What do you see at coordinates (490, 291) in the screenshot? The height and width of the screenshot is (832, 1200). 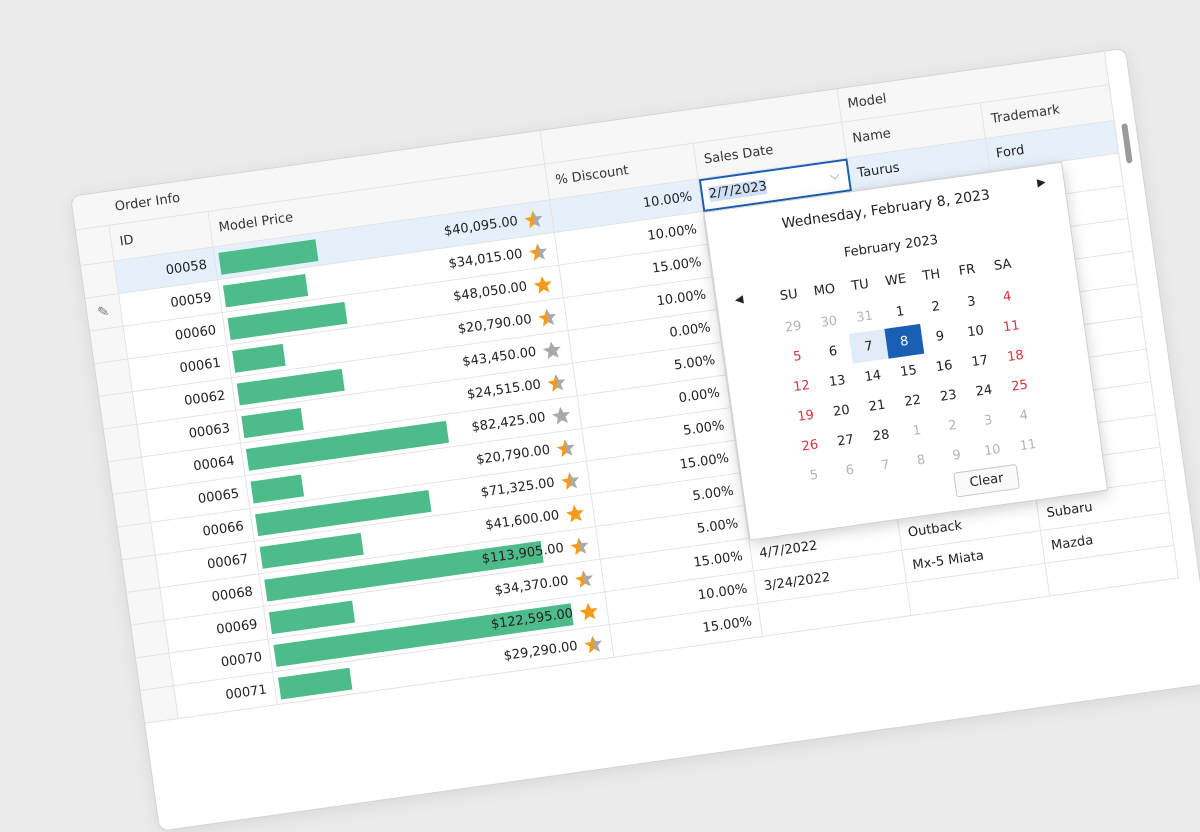 I see `price-label: $48,050.00` at bounding box center [490, 291].